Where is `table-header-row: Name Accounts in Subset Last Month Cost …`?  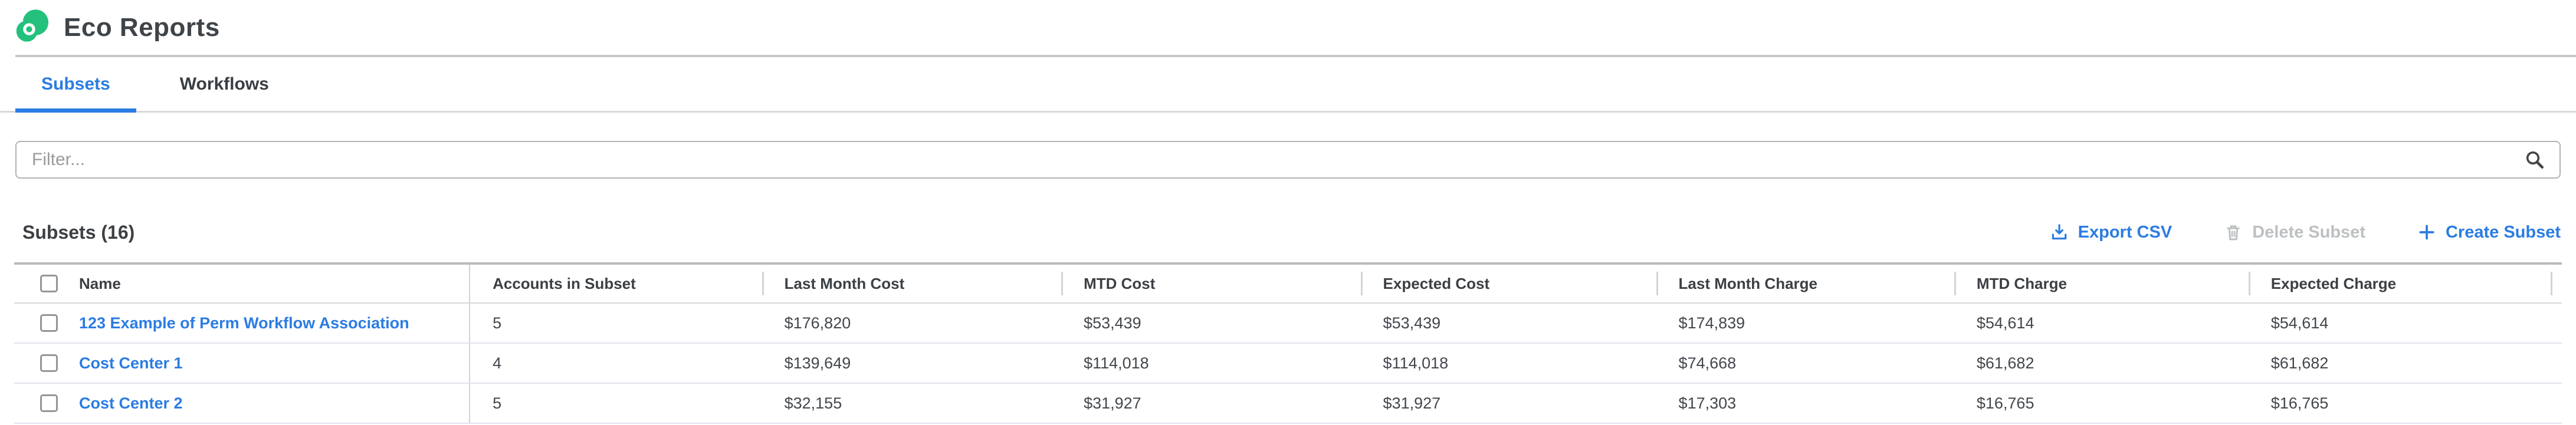 table-header-row: Name Accounts in Subset Last Month Cost … is located at coordinates (1288, 283).